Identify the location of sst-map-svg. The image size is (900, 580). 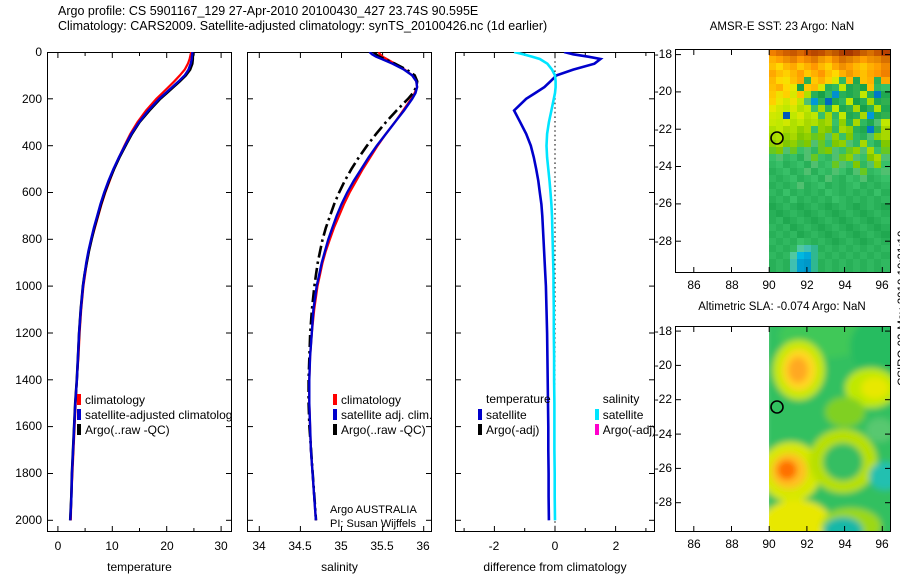
(783, 161).